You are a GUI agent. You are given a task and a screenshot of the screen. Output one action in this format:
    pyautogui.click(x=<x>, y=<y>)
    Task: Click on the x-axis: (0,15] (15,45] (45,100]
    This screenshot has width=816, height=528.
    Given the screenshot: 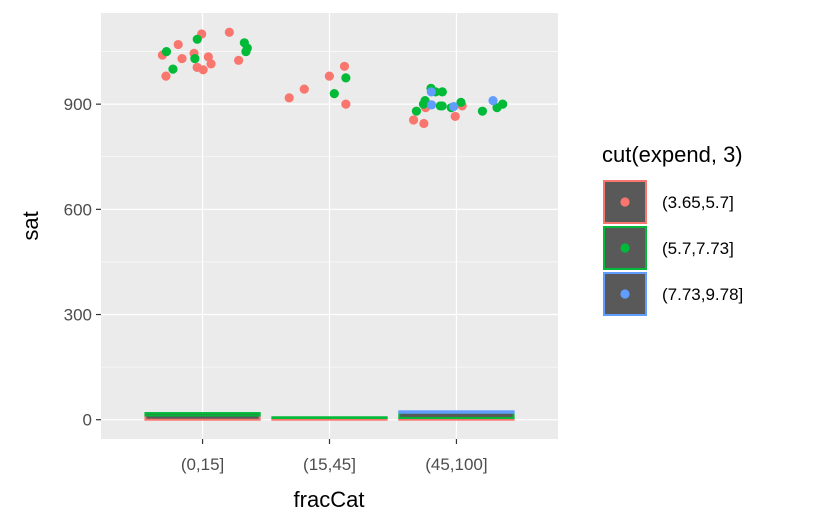 What is the action you would take?
    pyautogui.click(x=334, y=456)
    